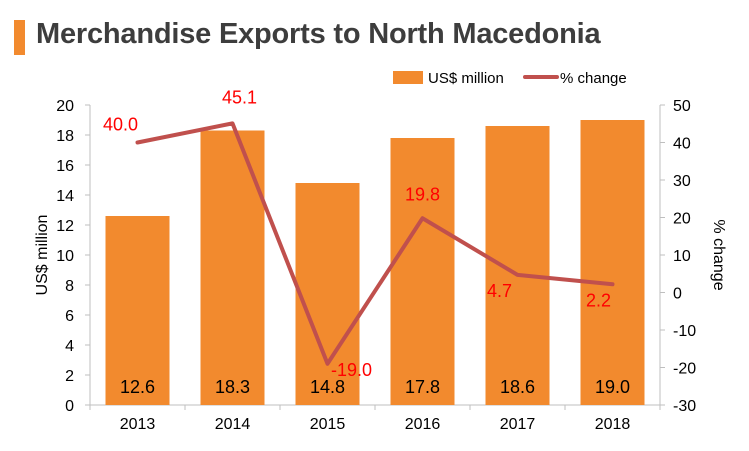 This screenshot has width=749, height=451. Describe the element at coordinates (517, 387) in the screenshot. I see `bar-value-label: 18.6` at that location.